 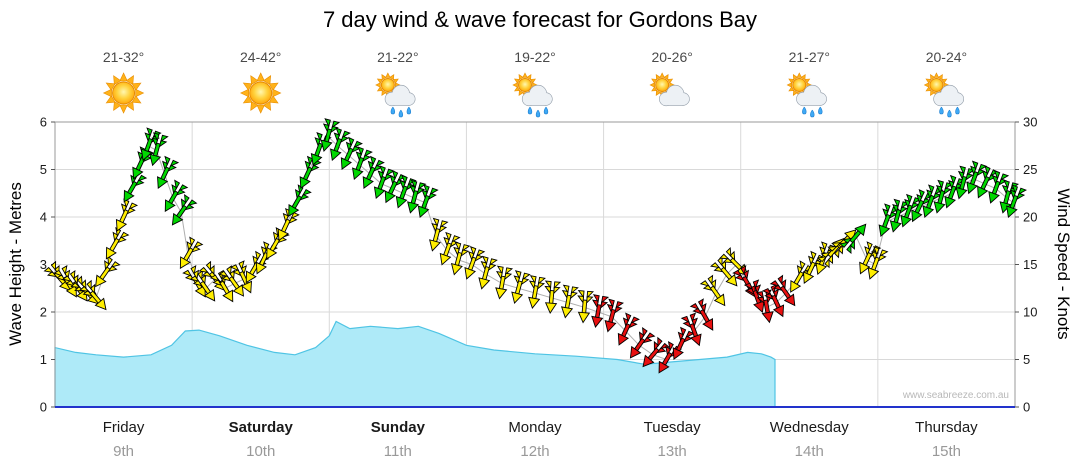 What do you see at coordinates (123, 451) in the screenshot?
I see `day-date-label: 9th` at bounding box center [123, 451].